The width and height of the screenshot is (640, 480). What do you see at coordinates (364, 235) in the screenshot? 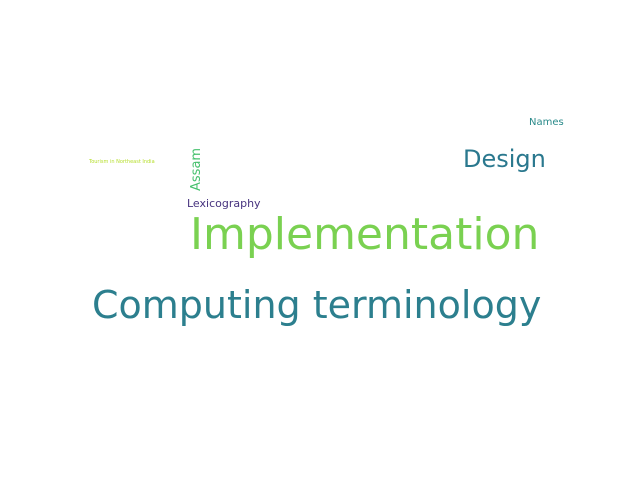
I see `word-implementation: Implementation` at bounding box center [364, 235].